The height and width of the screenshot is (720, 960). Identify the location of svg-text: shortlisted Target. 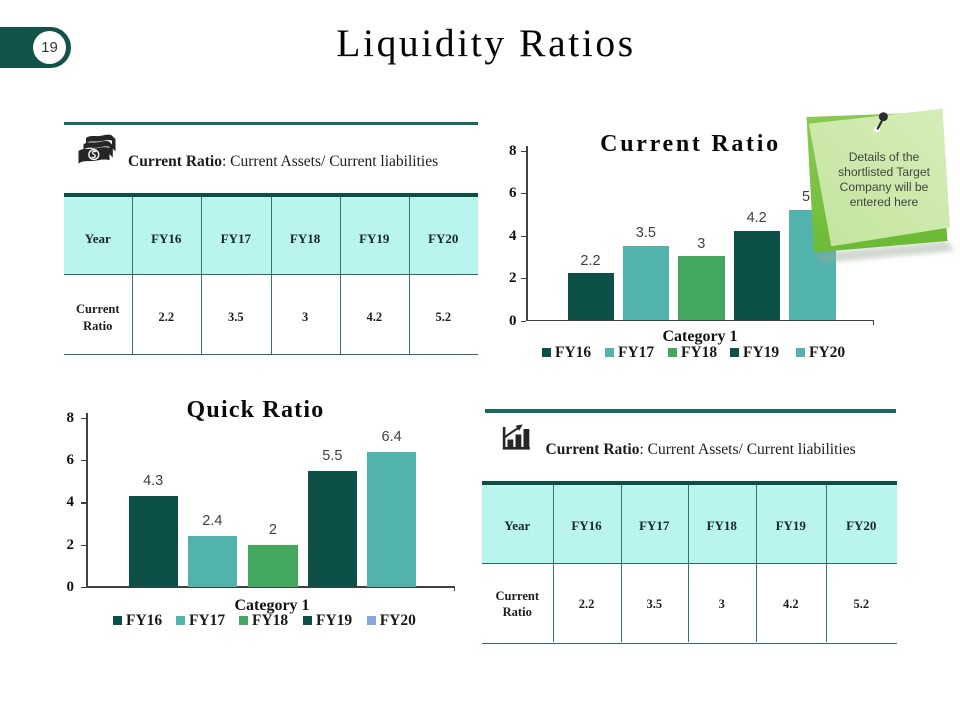
(884, 172).